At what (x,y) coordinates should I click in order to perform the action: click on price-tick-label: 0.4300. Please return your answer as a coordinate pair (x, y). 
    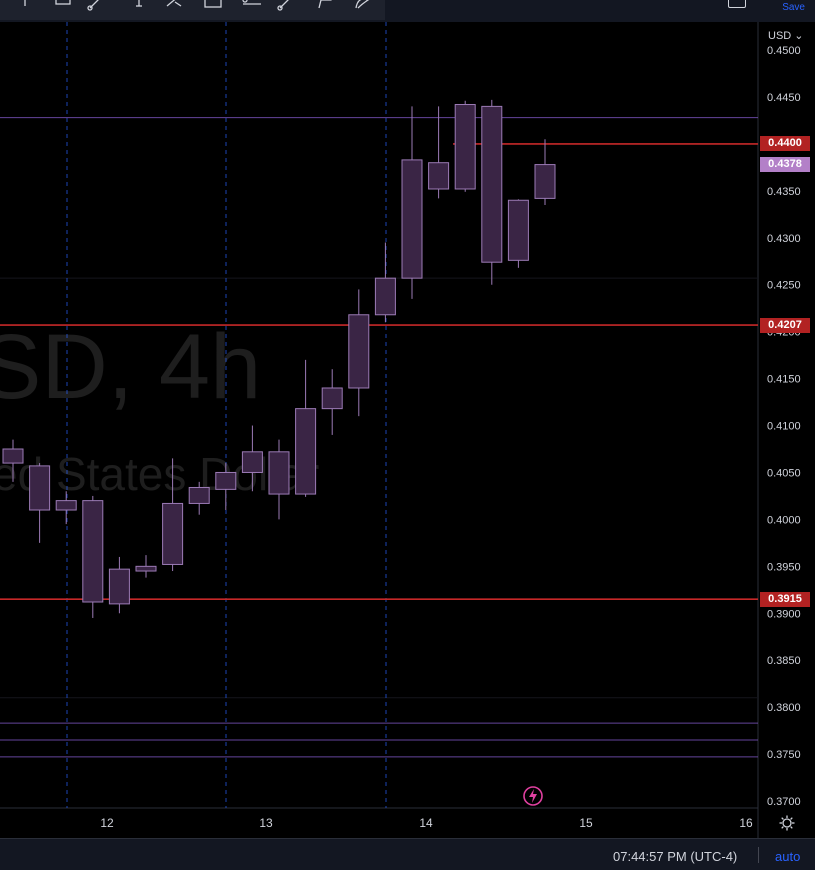
    Looking at the image, I should click on (784, 239).